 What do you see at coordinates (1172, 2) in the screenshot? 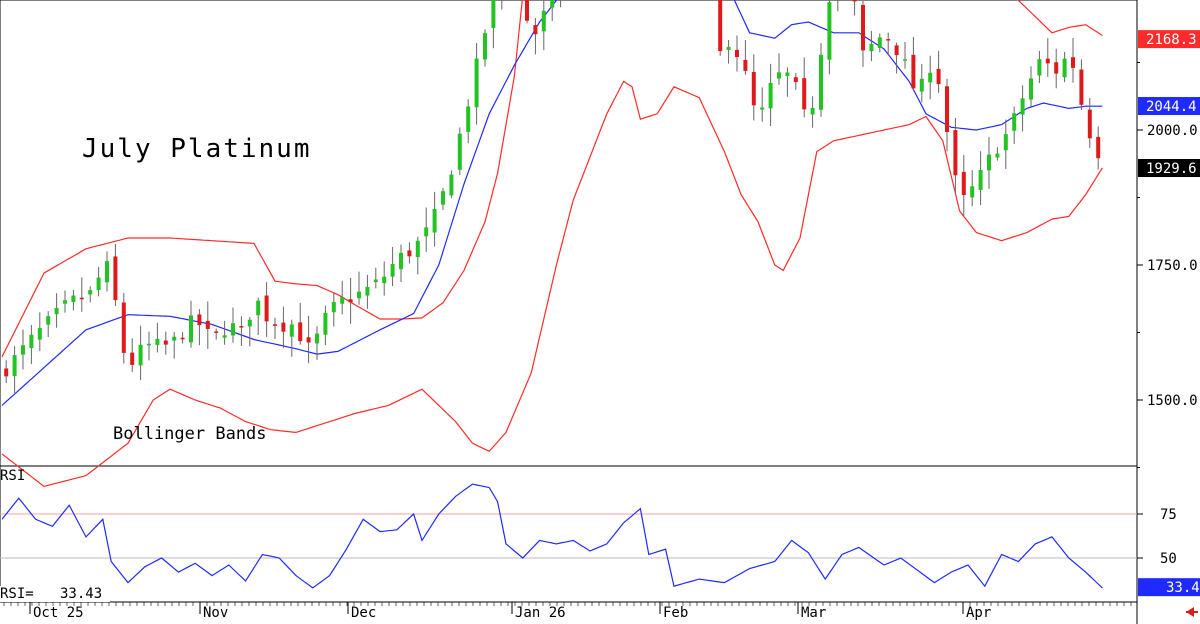
I see `price-tick-label: 2250.0` at bounding box center [1172, 2].